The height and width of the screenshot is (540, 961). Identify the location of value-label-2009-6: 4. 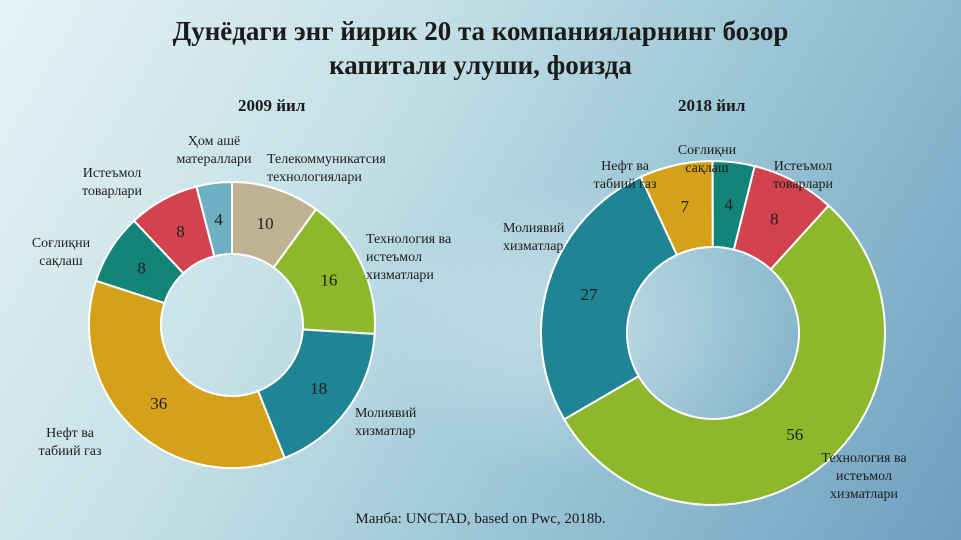
(218, 219).